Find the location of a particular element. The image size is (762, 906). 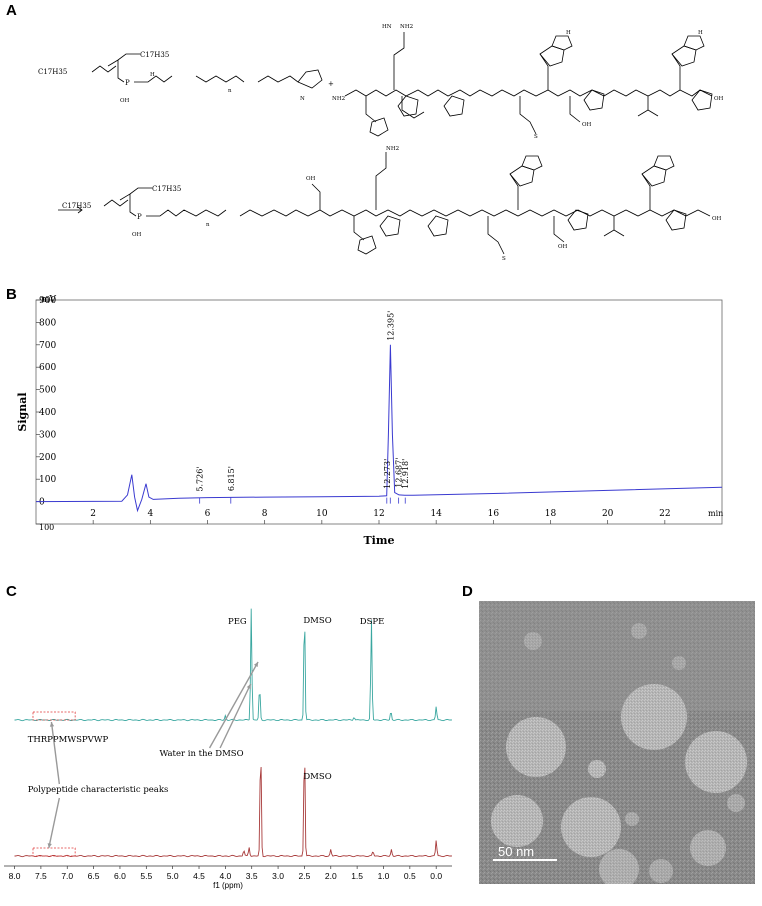

peptide-box-bottom is located at coordinates (54, 852).